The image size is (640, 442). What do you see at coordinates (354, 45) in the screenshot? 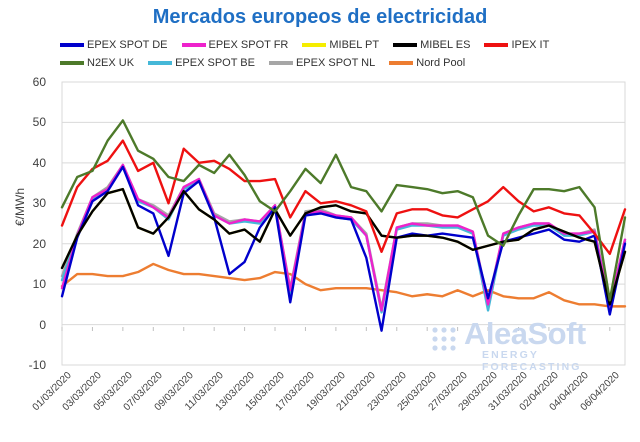
I see `legend-label: MIBEL PT` at bounding box center [354, 45].